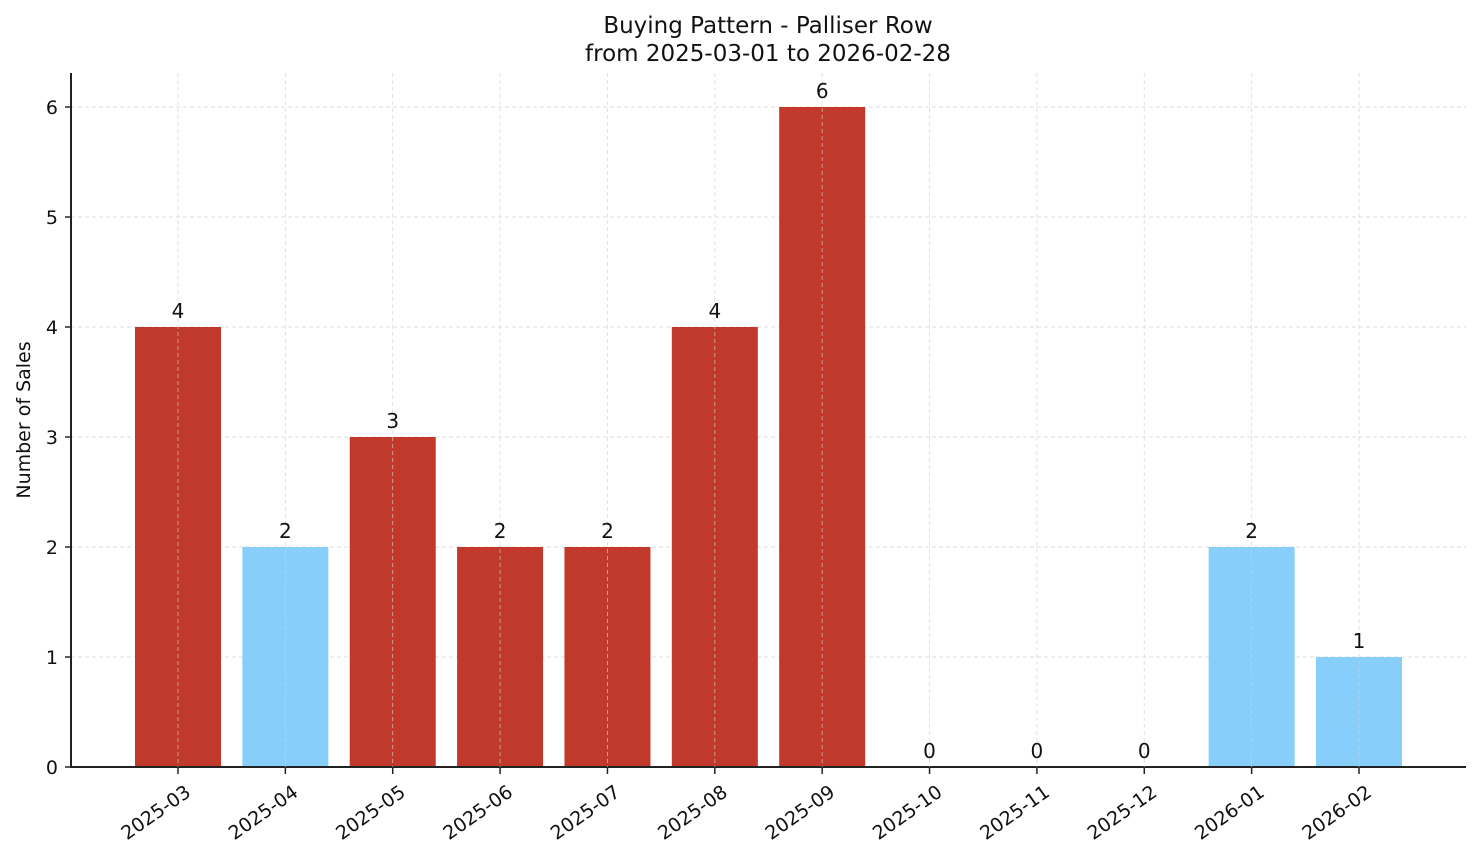  I want to click on bar-value-label: 6, so click(822, 91).